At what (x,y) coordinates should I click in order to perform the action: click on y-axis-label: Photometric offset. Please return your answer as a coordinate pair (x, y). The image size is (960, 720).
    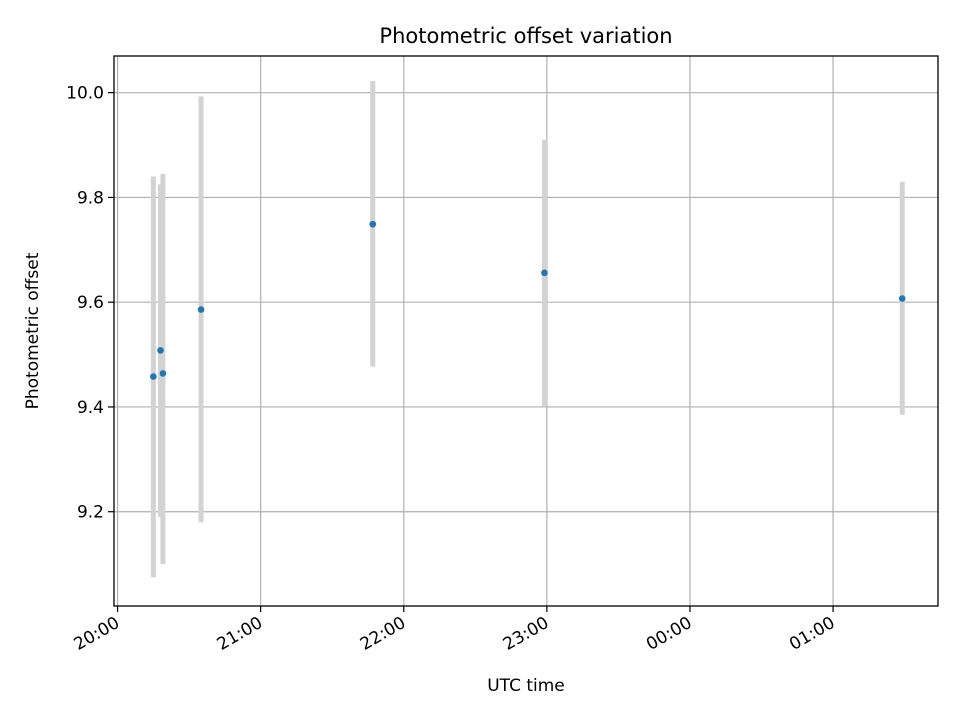
    Looking at the image, I should click on (33, 330).